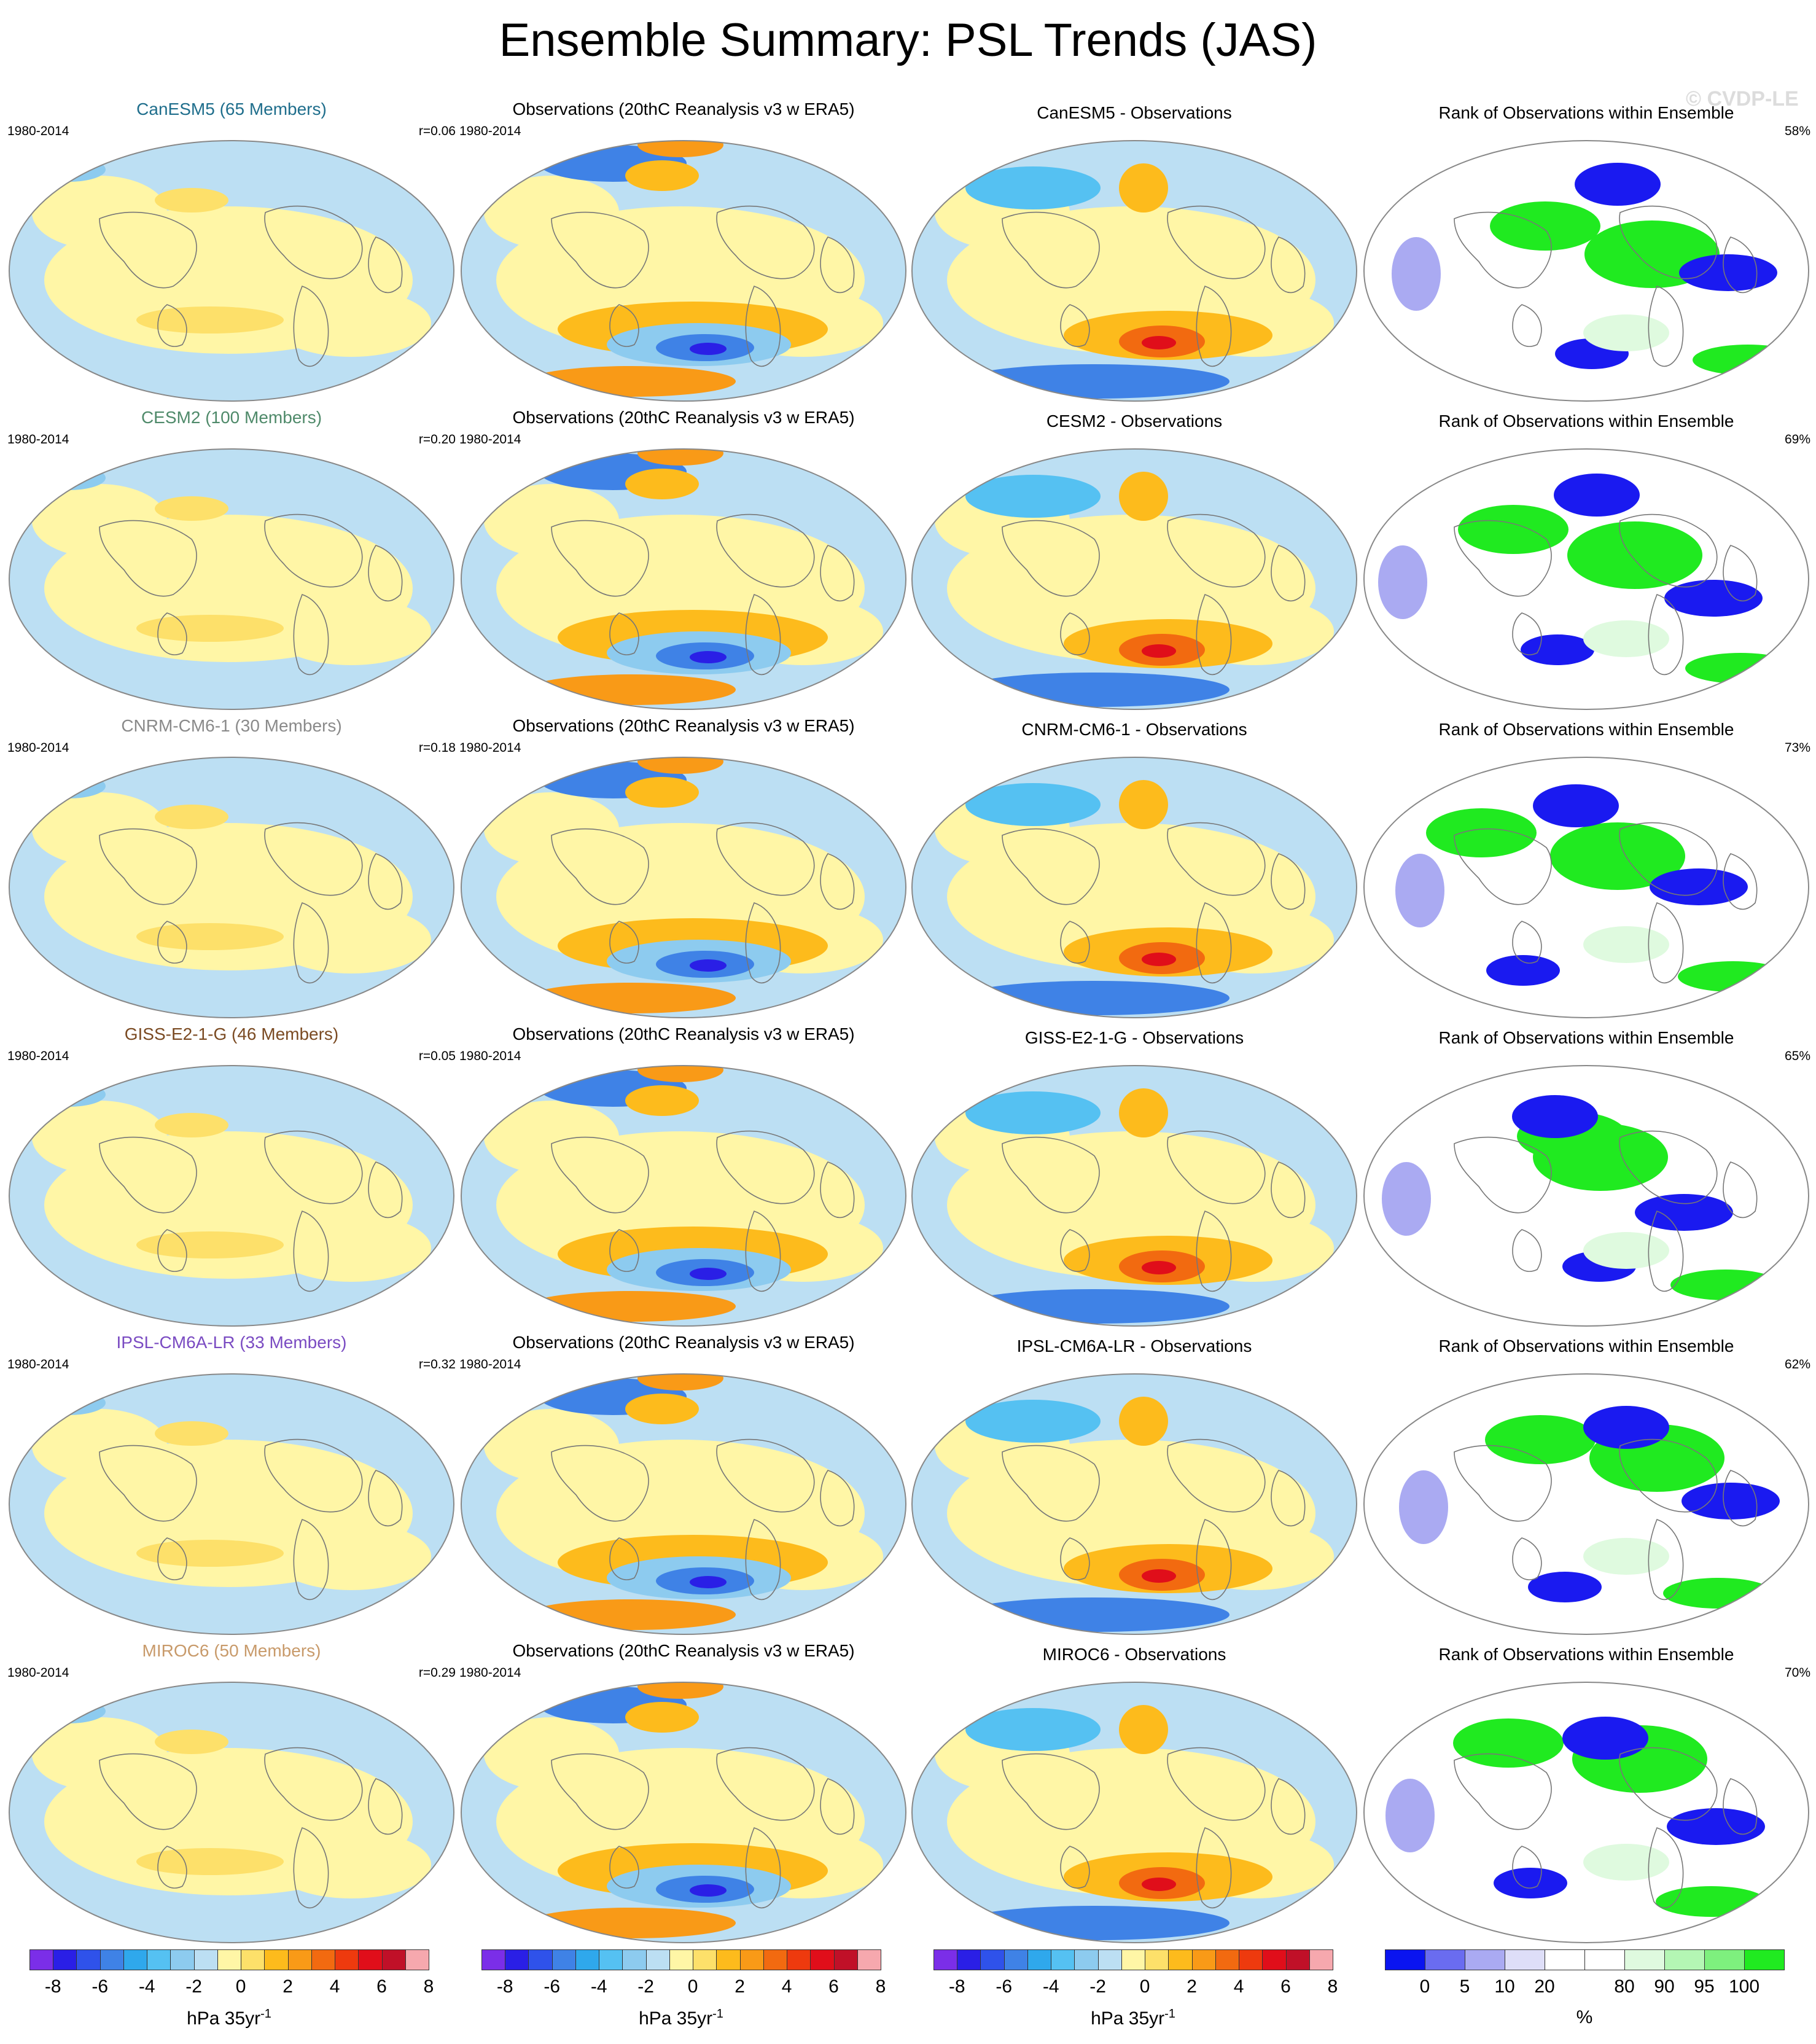 The image size is (1816, 2044). I want to click on unit-text: hPa 35yr, so click(224, 2018).